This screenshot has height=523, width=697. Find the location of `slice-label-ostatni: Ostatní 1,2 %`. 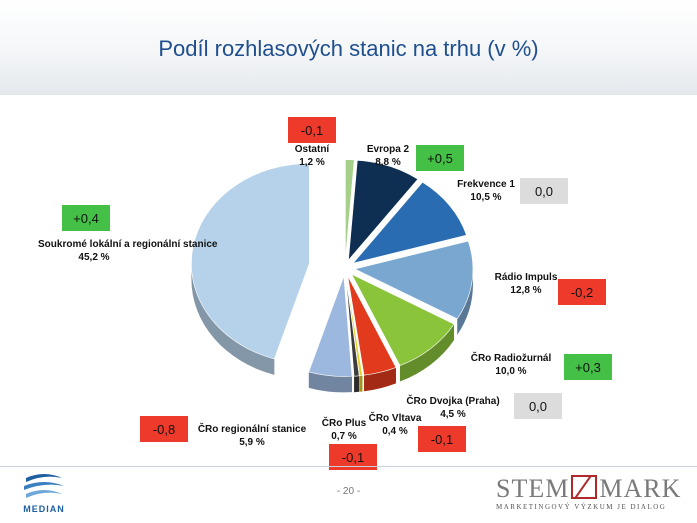

slice-label-ostatni: Ostatní 1,2 % is located at coordinates (312, 156).